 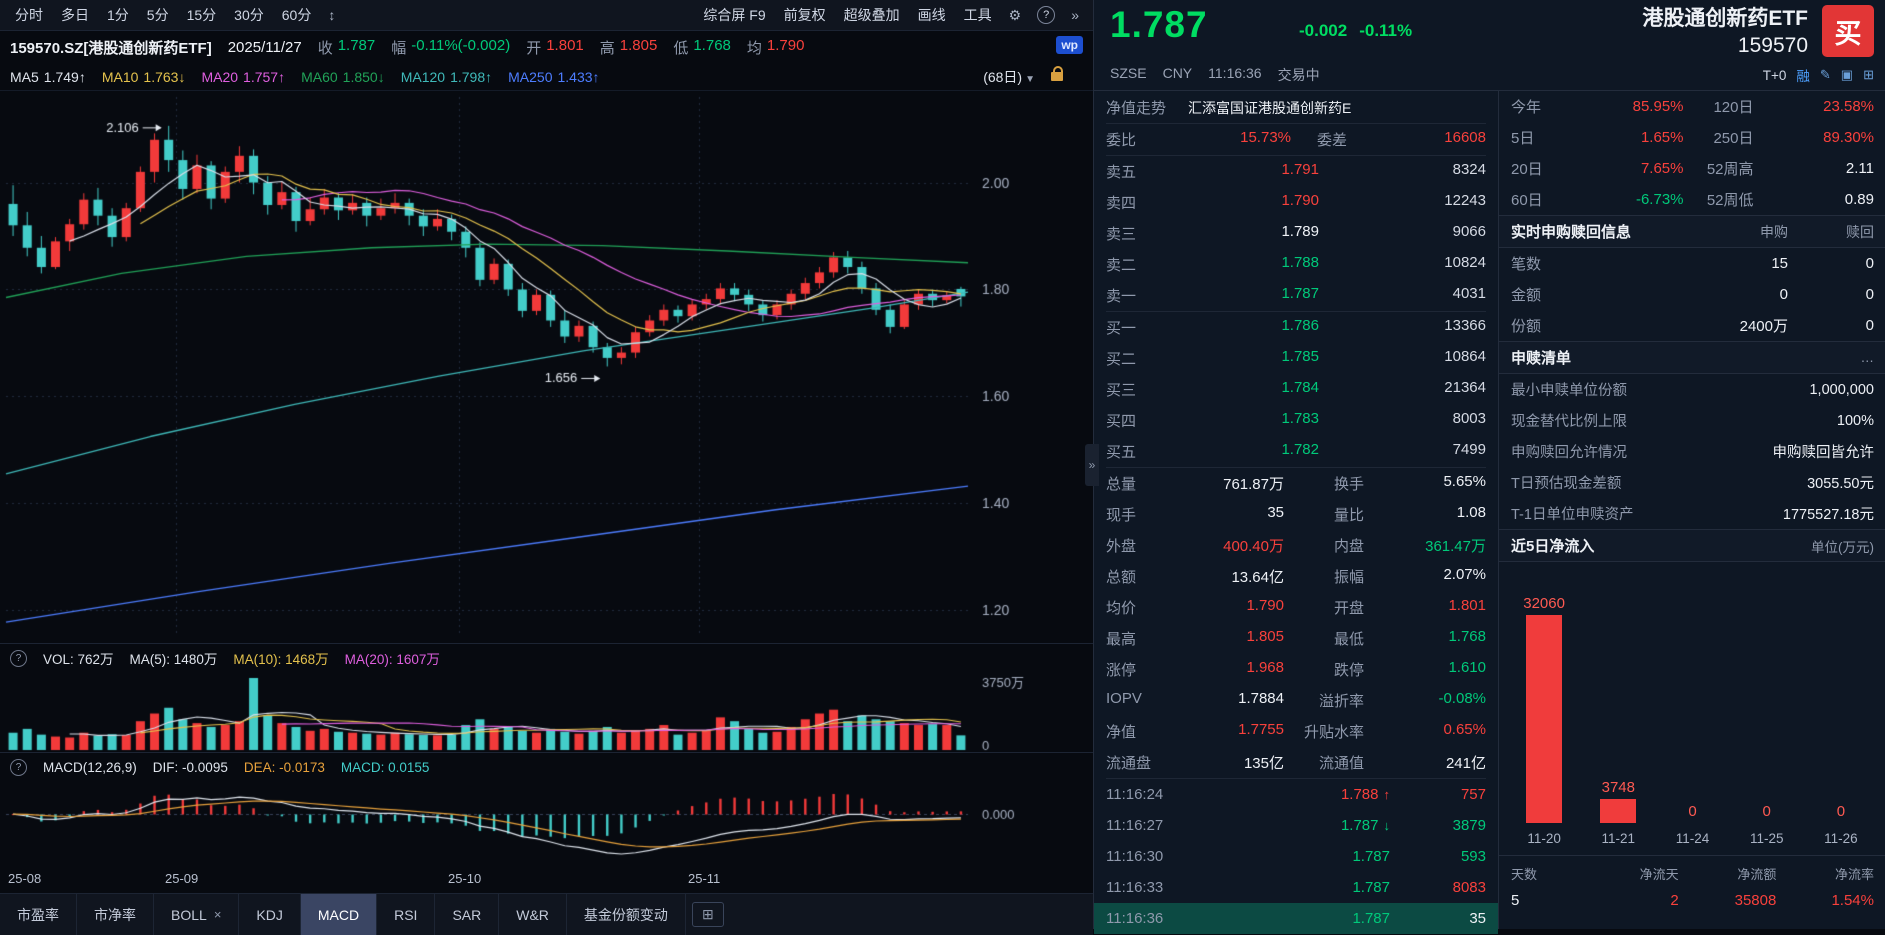 I want to click on stat-label: IOPV, so click(x=1124, y=698).